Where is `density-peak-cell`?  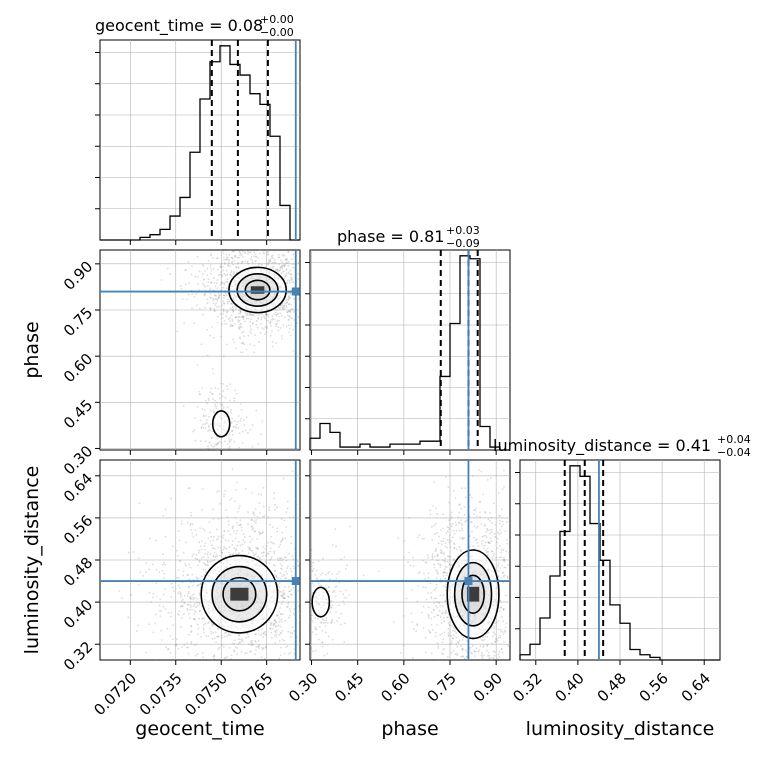 density-peak-cell is located at coordinates (257, 290).